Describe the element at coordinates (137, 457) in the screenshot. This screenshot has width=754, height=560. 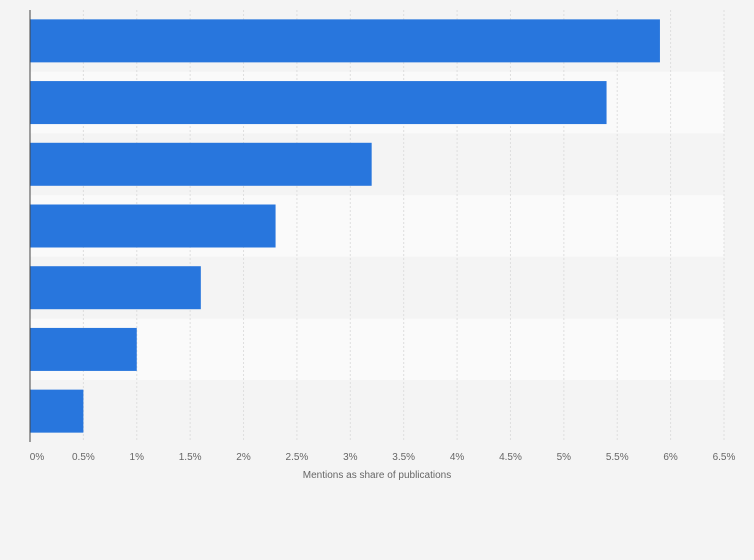
I see `x-tick-label: 1%` at that location.